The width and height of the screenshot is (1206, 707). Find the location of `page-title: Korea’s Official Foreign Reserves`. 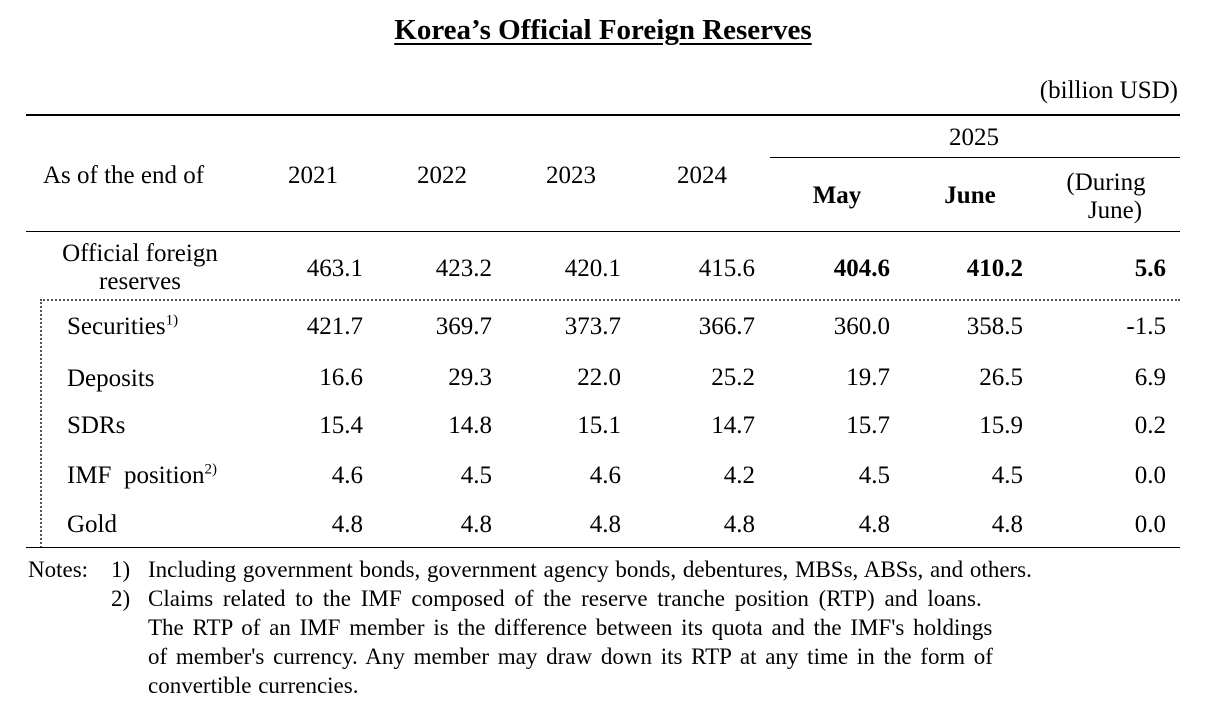

page-title: Korea’s Official Foreign Reserves is located at coordinates (603, 30).